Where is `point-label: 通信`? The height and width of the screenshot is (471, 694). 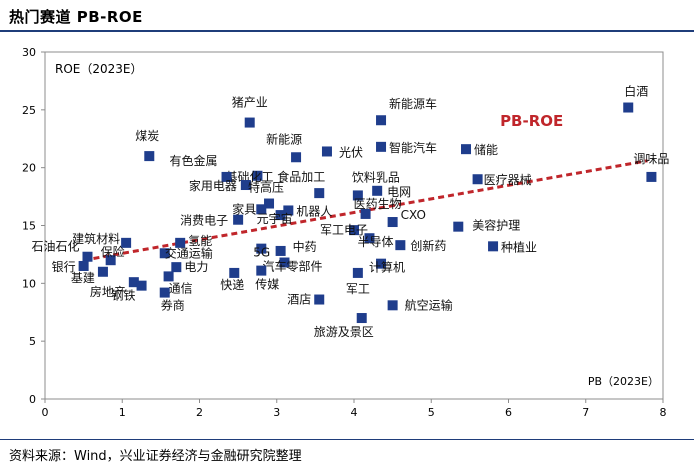 point-label: 通信 is located at coordinates (181, 288).